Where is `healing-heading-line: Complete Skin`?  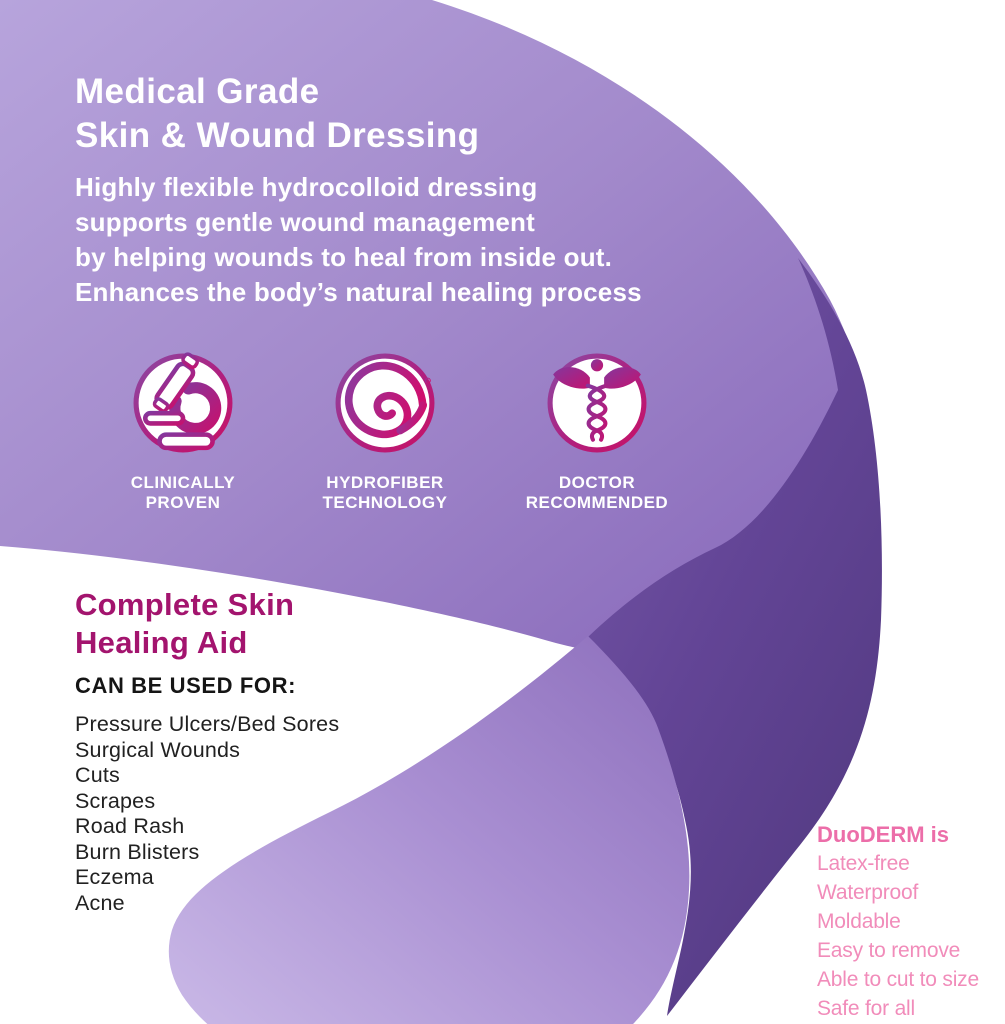 healing-heading-line: Complete Skin is located at coordinates (185, 604).